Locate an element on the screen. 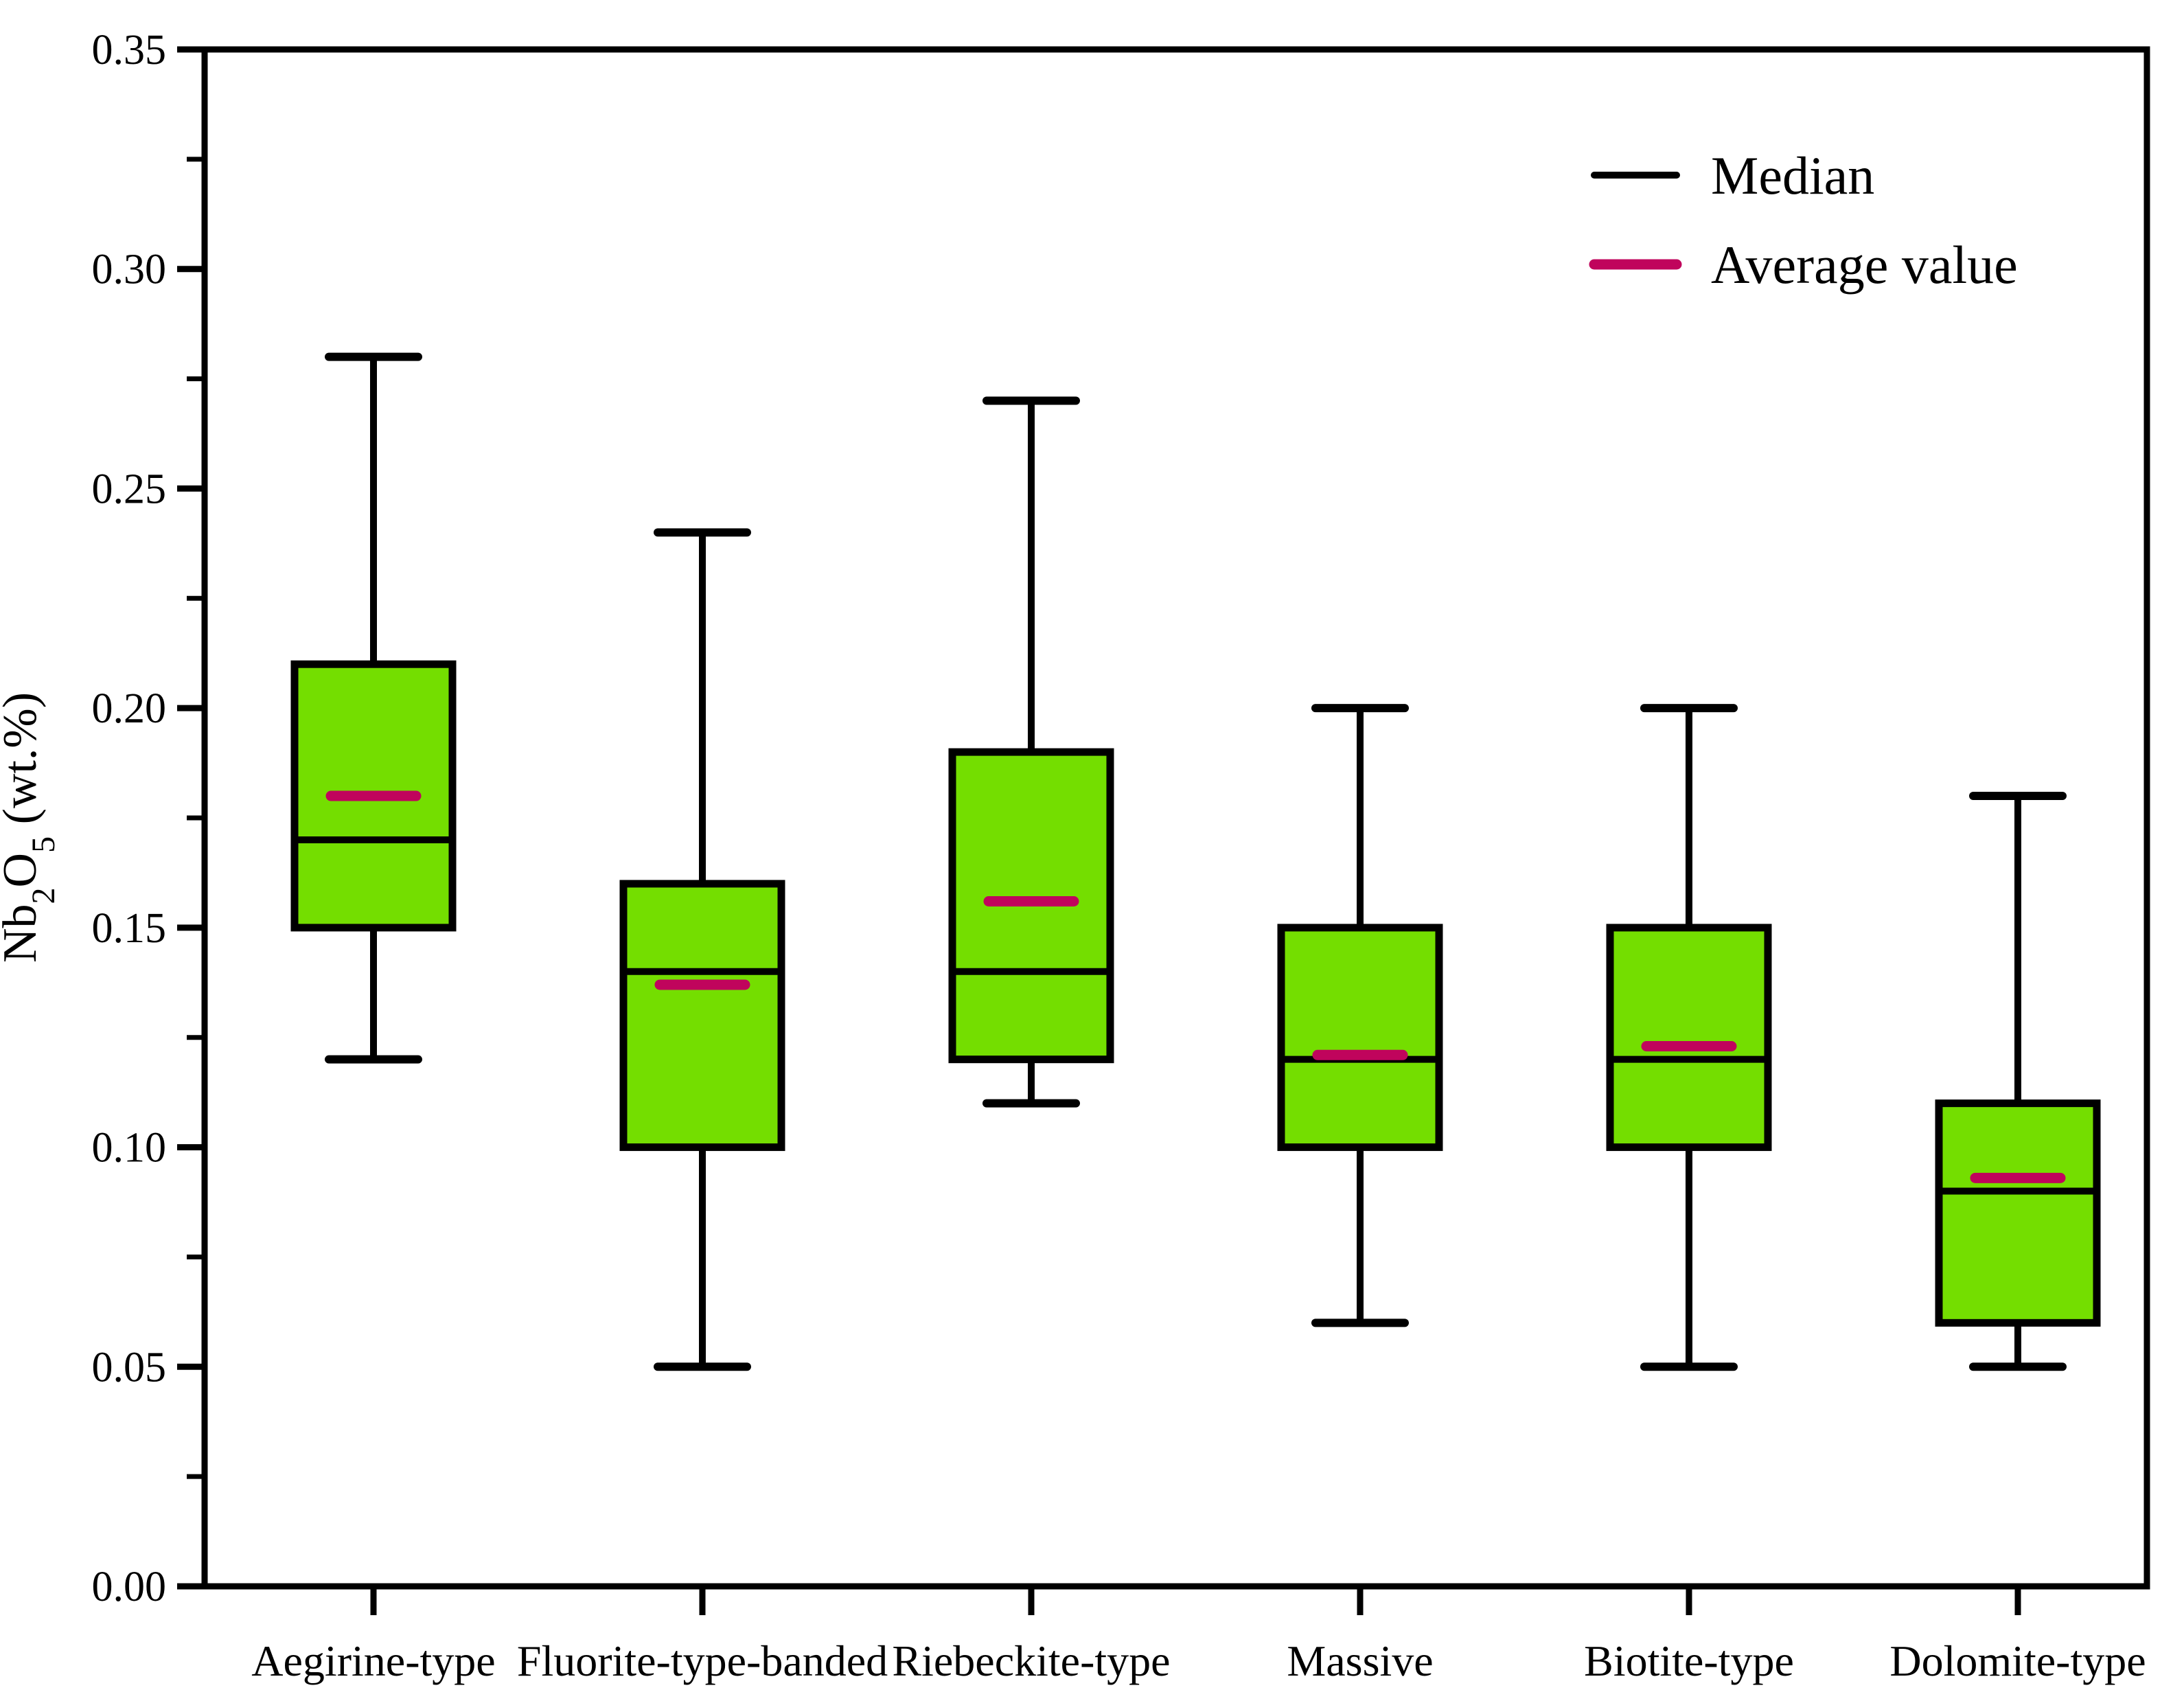  y-axis-tick-label: 0.20 is located at coordinates (129, 708).